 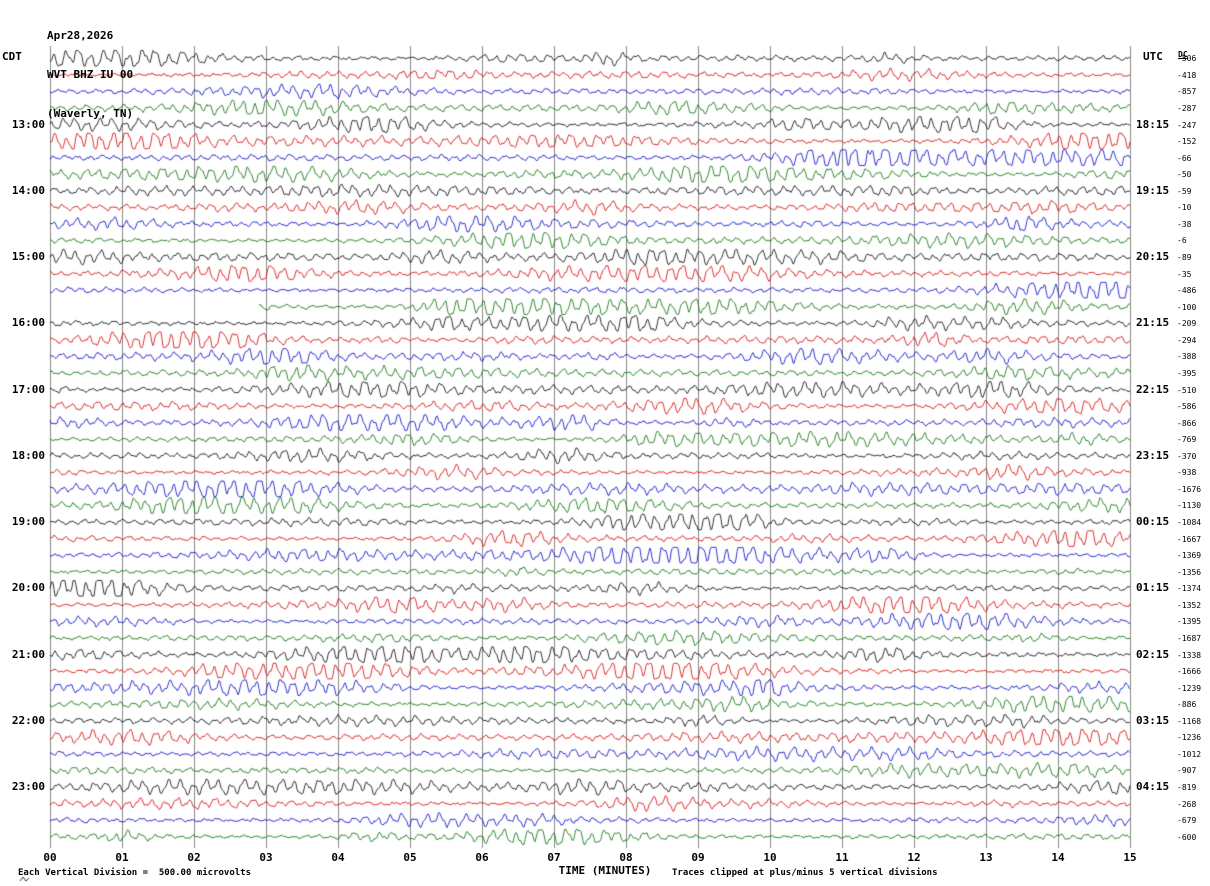 I want to click on dc-value: -209, so click(x=1187, y=324).